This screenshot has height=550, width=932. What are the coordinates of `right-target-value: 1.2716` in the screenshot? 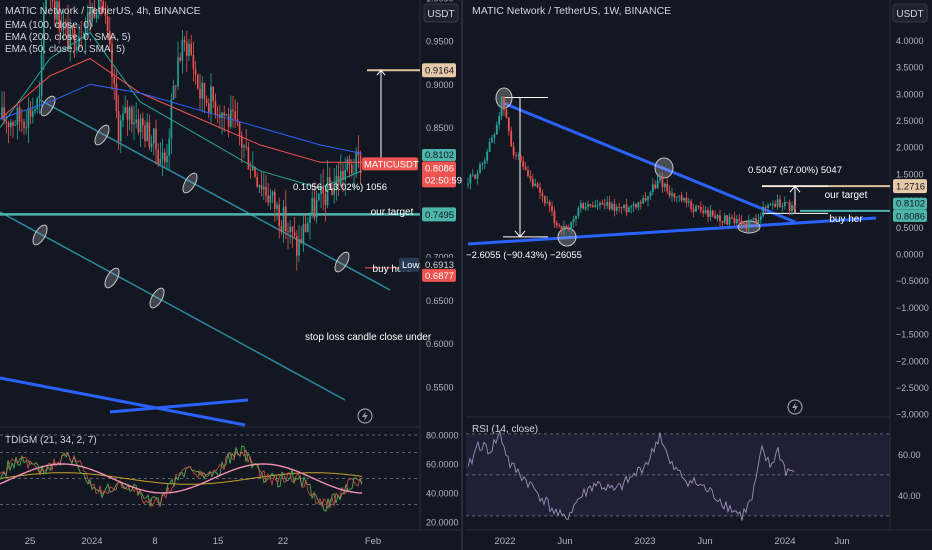 It's located at (910, 187).